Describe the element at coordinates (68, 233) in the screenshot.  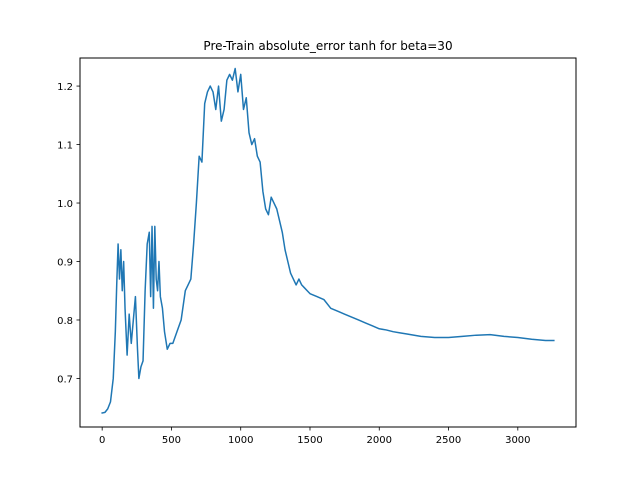
I see `y-axis: 0.7 0.8 0.9 1.0 1.1 1.2` at that location.